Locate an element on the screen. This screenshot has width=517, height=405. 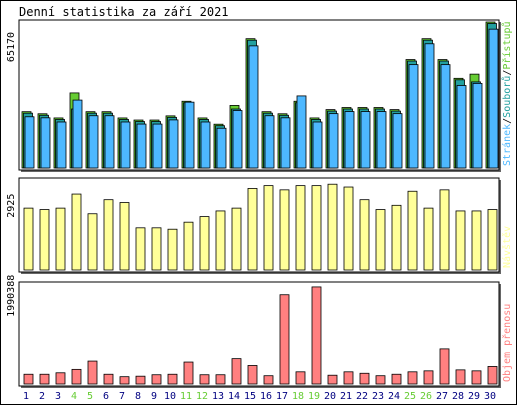
x-tick-label: 15 is located at coordinates (250, 396).